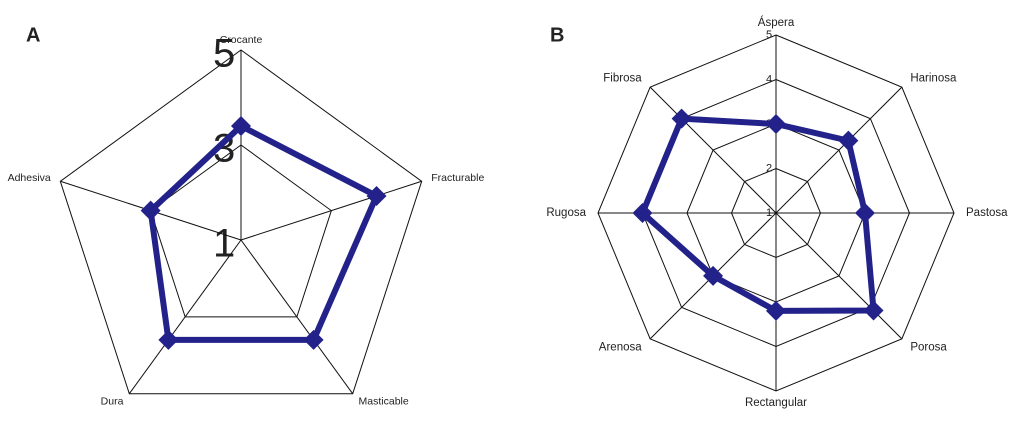 This screenshot has width=1014, height=424. Describe the element at coordinates (241, 40) in the screenshot. I see `axis-label: Crocante` at that location.